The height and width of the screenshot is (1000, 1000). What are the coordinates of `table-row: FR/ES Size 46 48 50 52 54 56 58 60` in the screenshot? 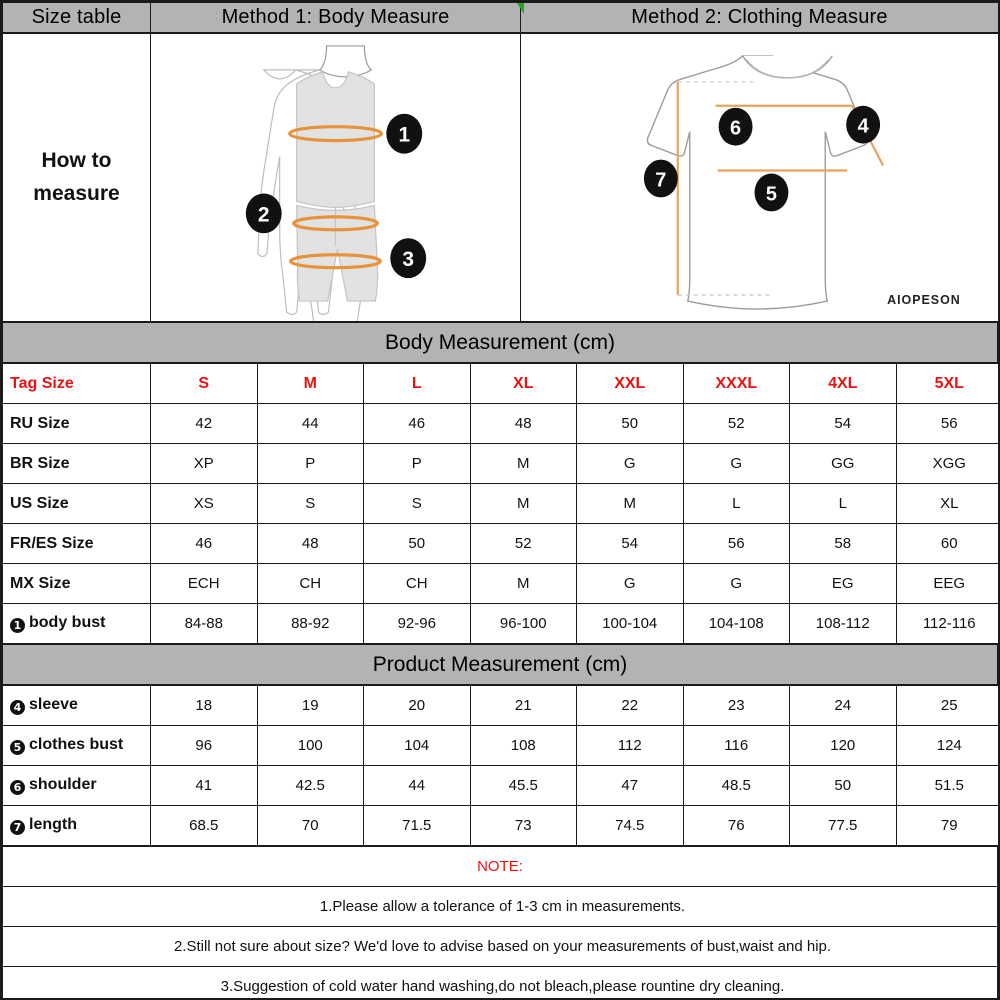 It's located at (501, 543).